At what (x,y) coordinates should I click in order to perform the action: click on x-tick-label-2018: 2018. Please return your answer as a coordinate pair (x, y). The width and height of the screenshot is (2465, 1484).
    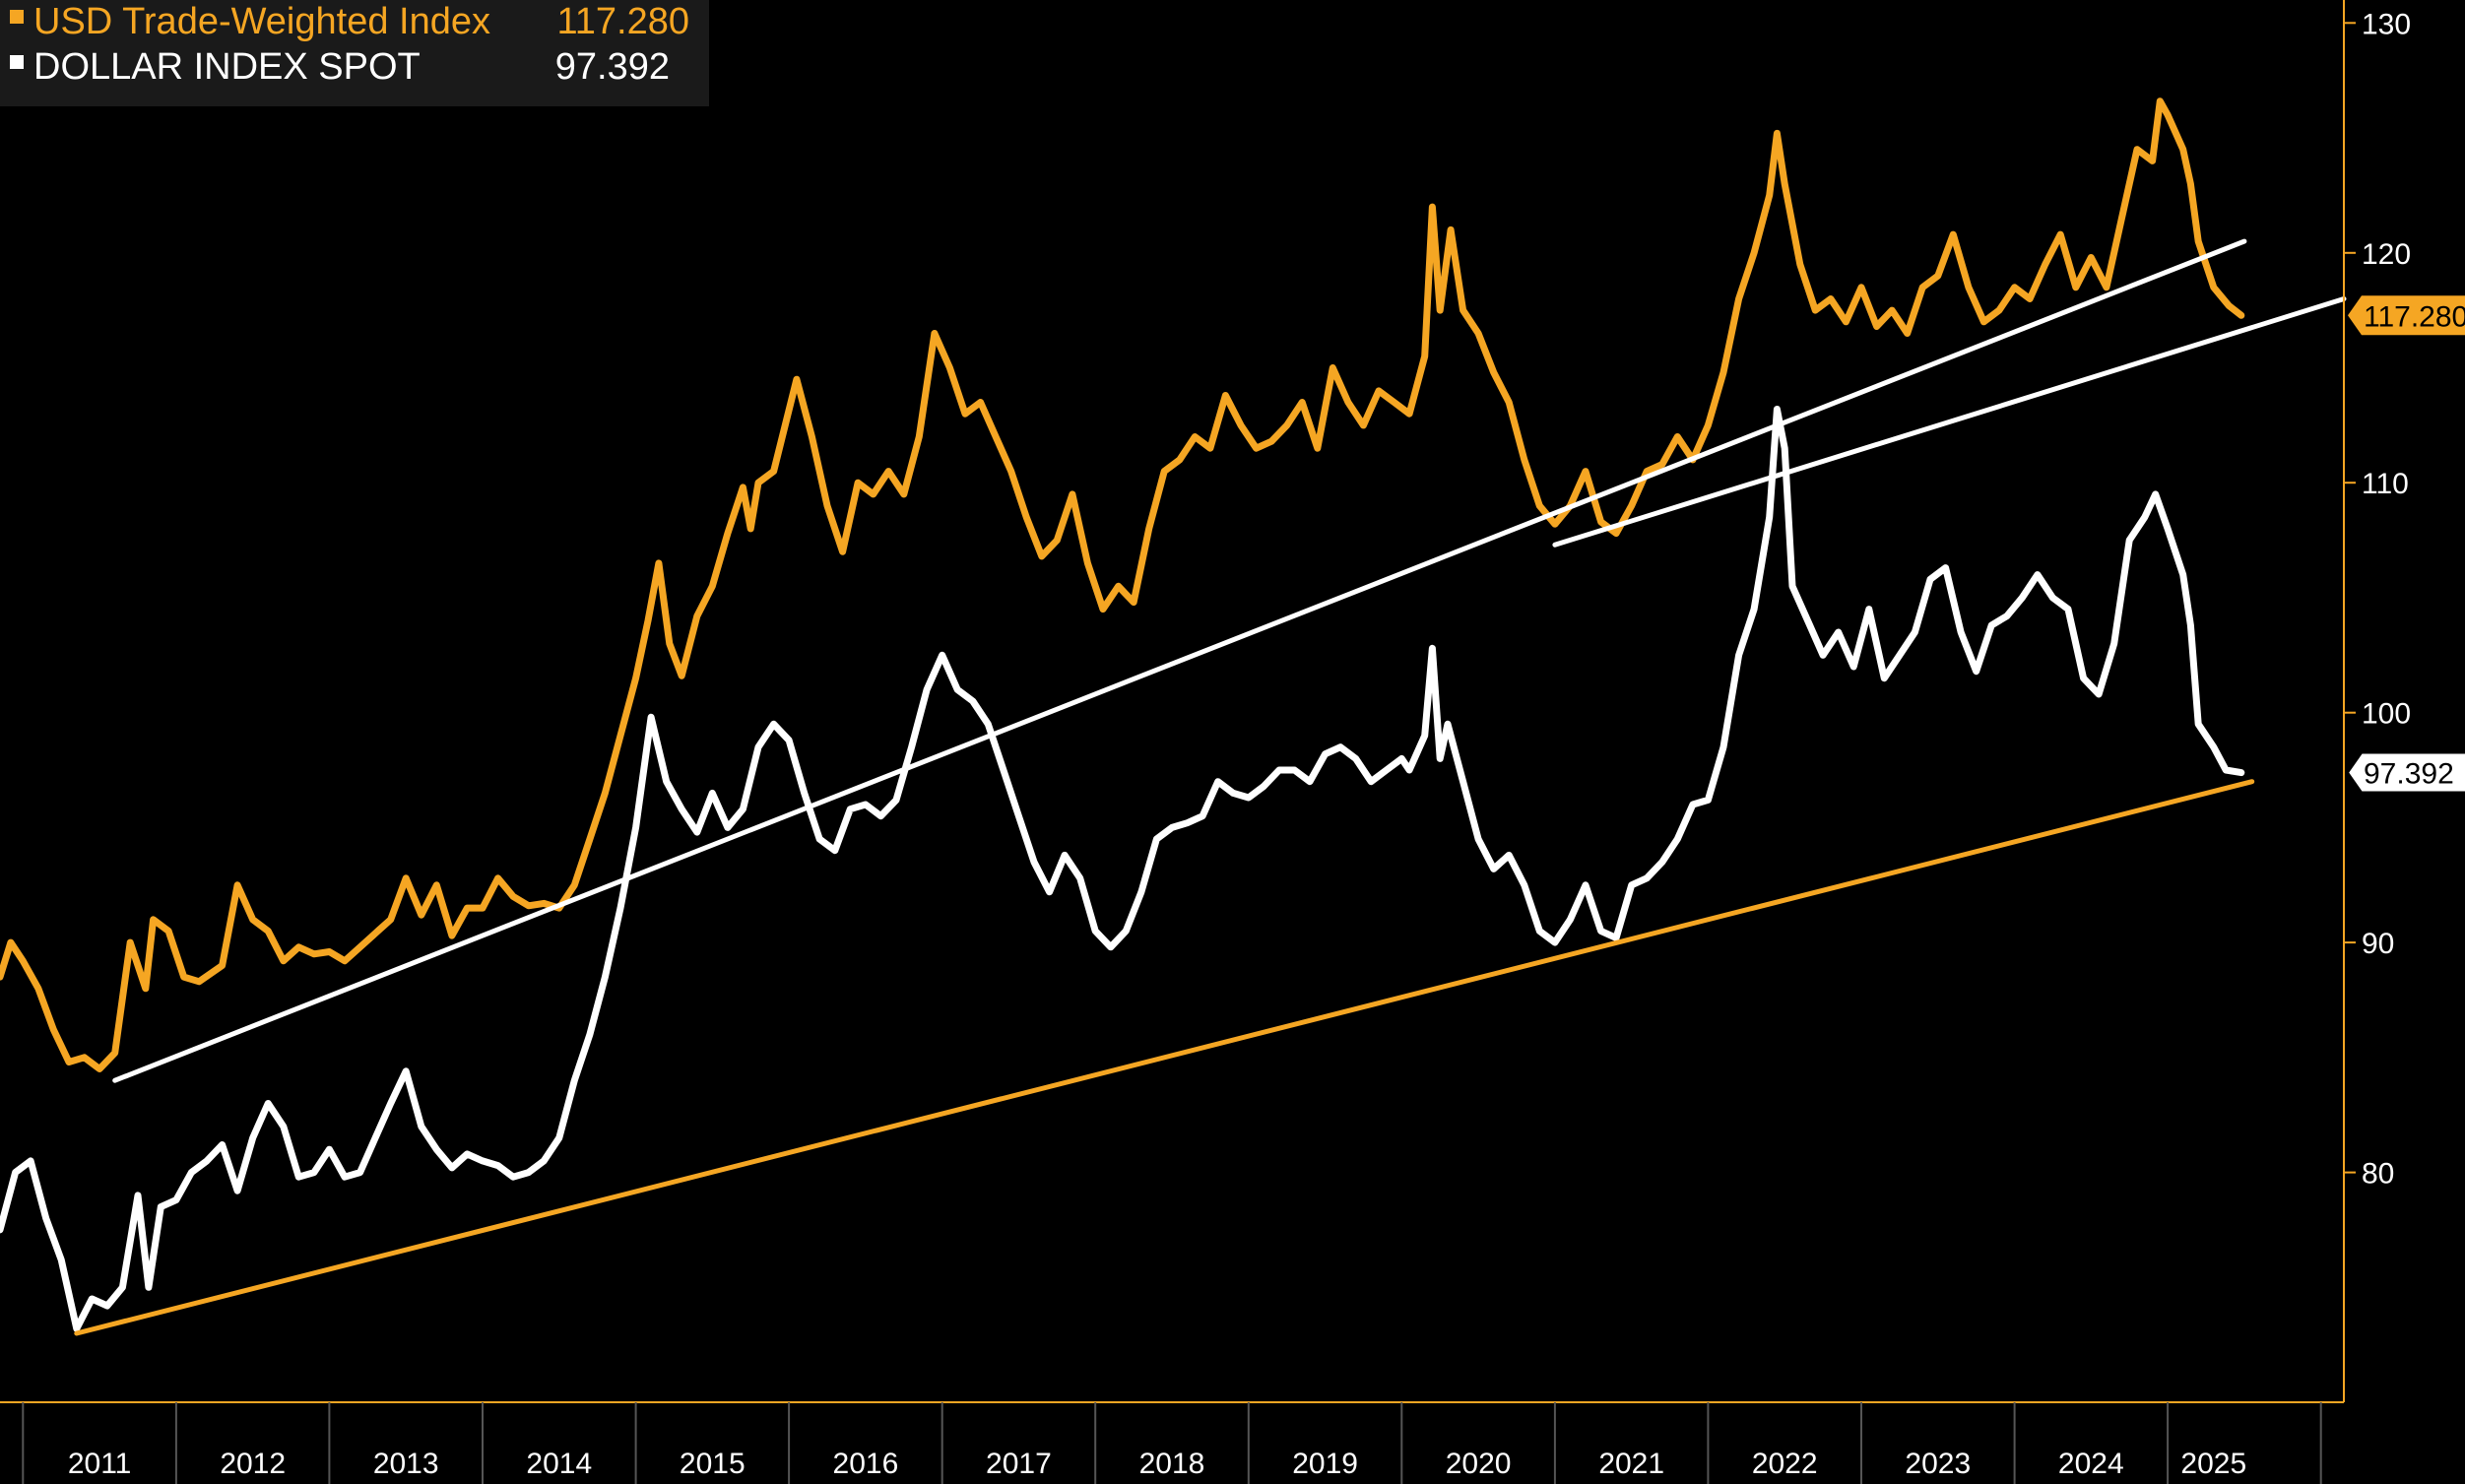
    Looking at the image, I should click on (1172, 1464).